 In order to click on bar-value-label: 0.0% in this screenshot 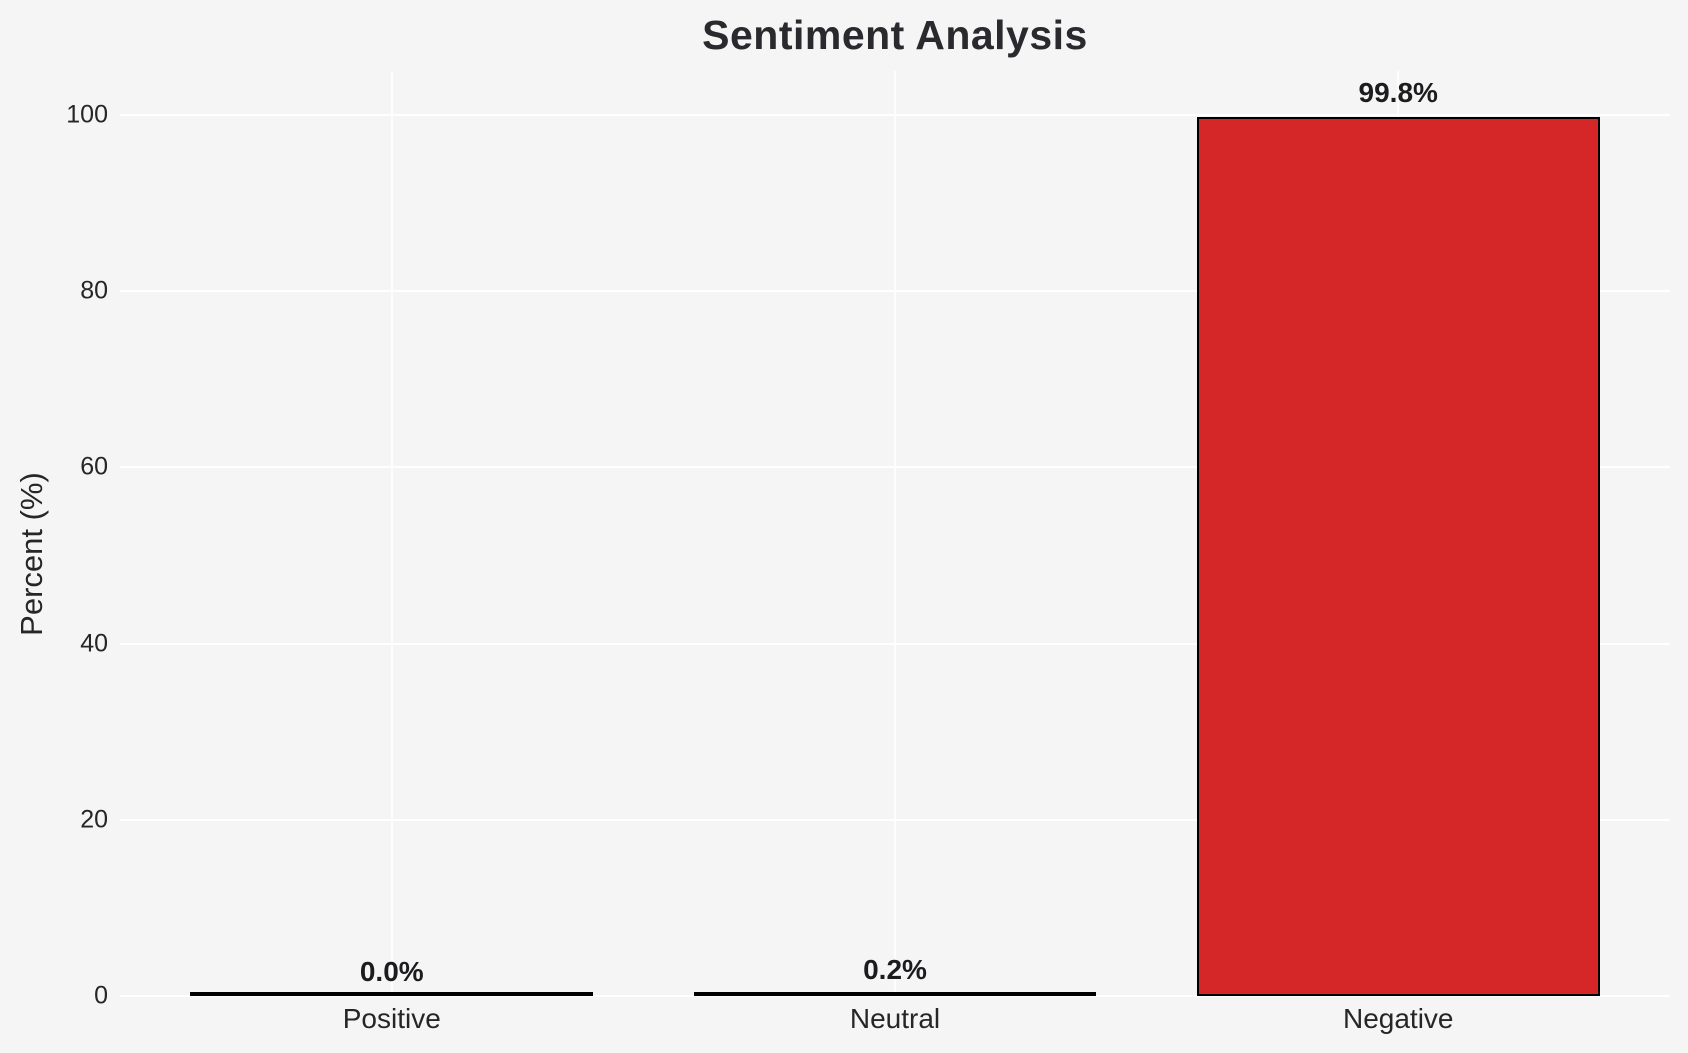, I will do `click(391, 971)`.